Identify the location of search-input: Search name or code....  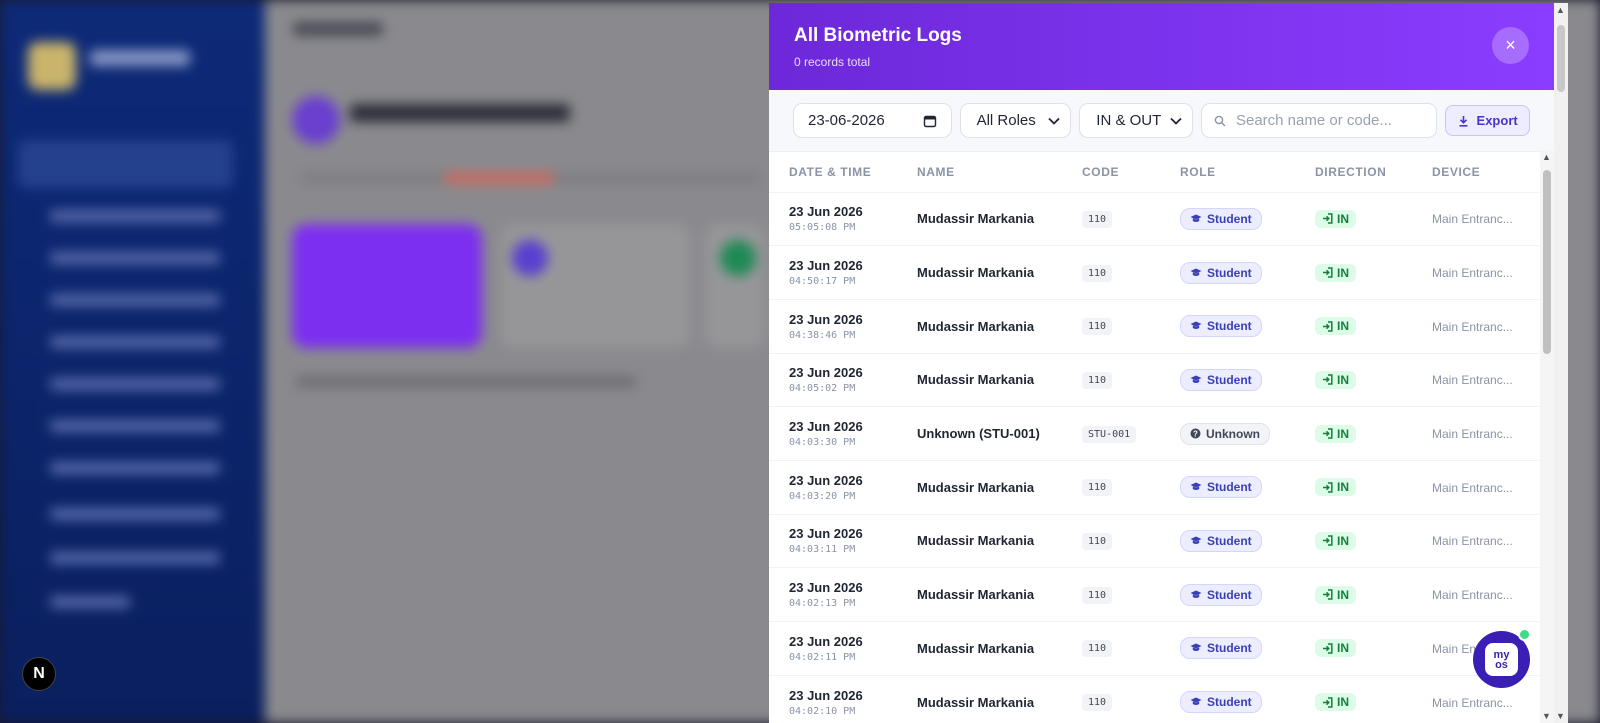
(1319, 120).